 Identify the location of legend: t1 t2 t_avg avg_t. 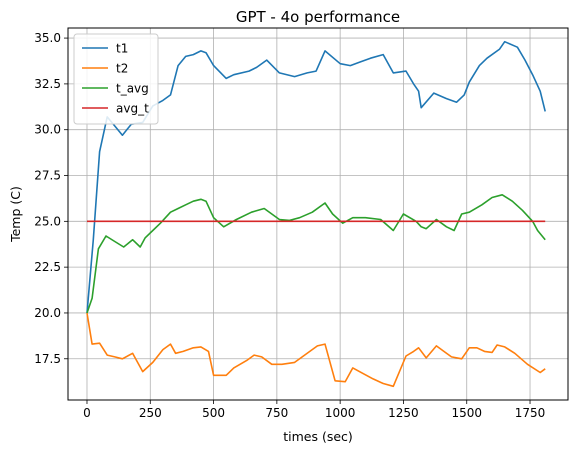
(116, 79).